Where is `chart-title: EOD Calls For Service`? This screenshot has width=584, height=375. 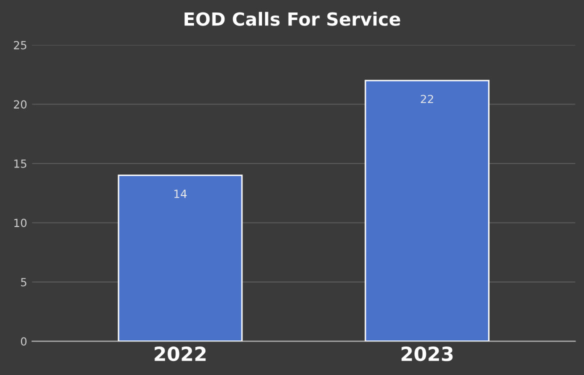 chart-title: EOD Calls For Service is located at coordinates (292, 19).